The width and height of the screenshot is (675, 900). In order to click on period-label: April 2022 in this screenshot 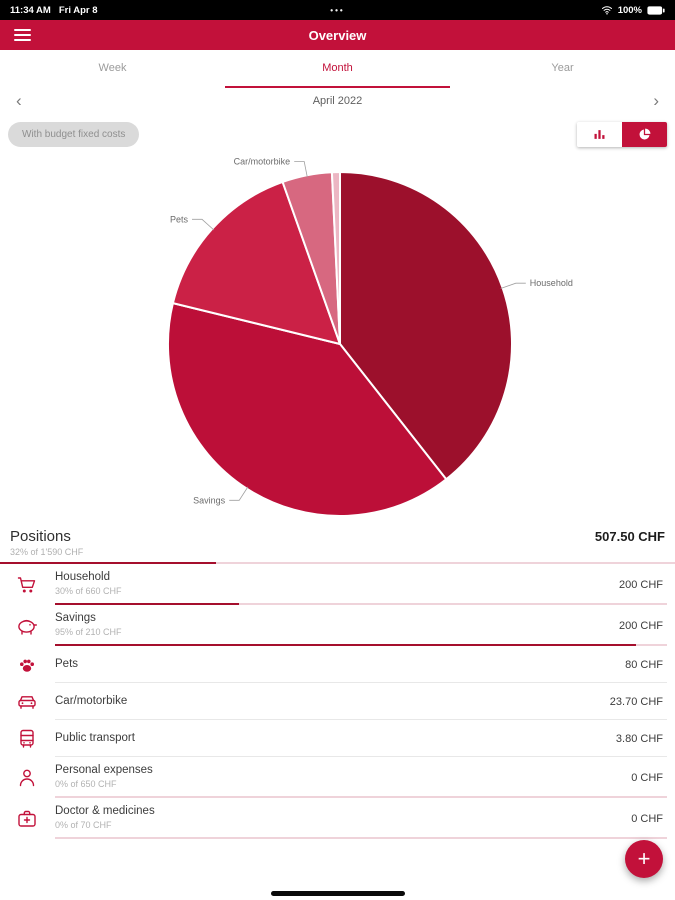, I will do `click(337, 101)`.